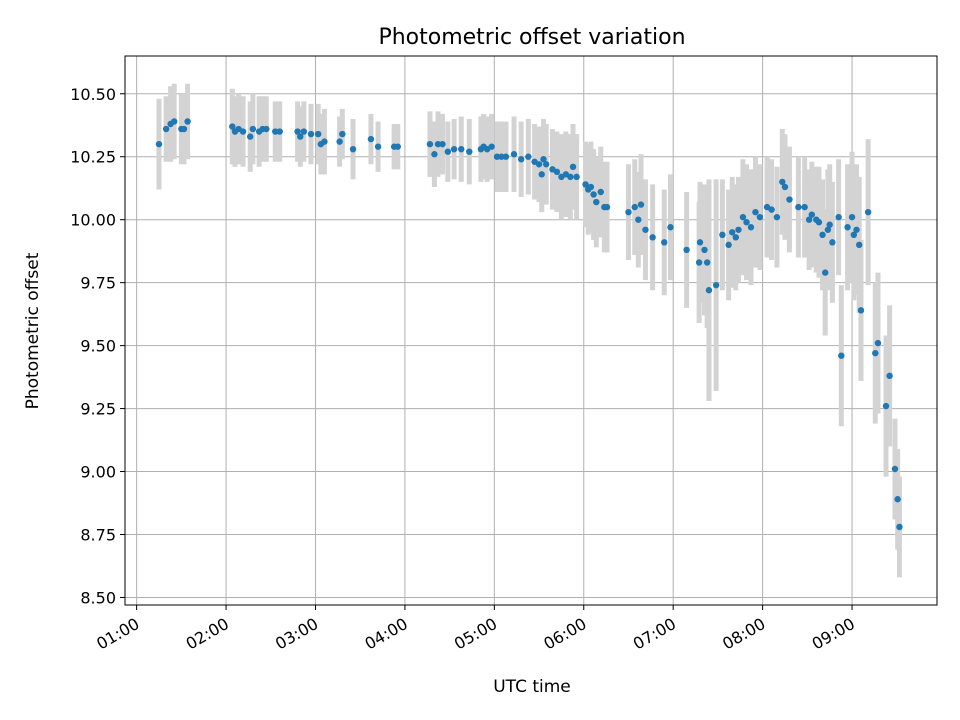 The height and width of the screenshot is (720, 960). I want to click on y-tick-label: 9.25, so click(98, 409).